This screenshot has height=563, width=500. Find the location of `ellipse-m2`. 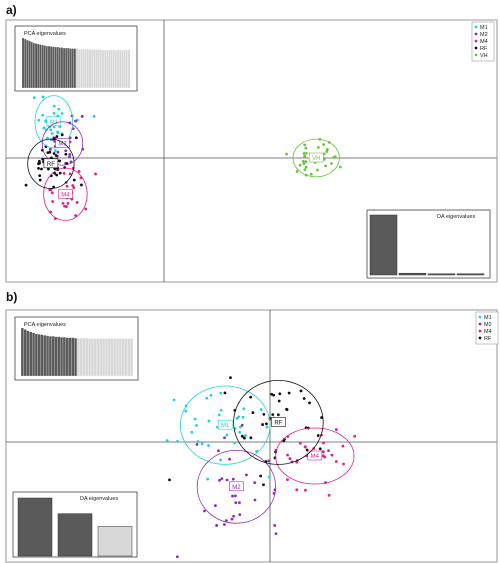

ellipse-m2 is located at coordinates (236, 486).